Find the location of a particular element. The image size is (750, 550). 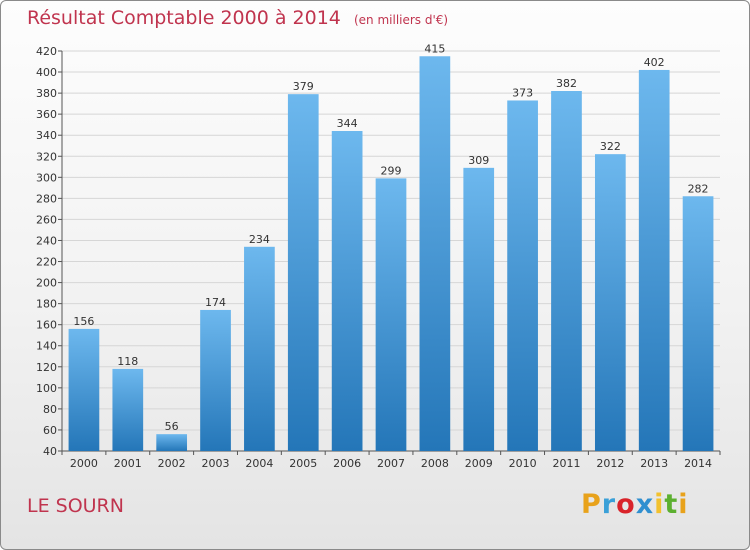

x-tick-label: 2007 is located at coordinates (391, 463).